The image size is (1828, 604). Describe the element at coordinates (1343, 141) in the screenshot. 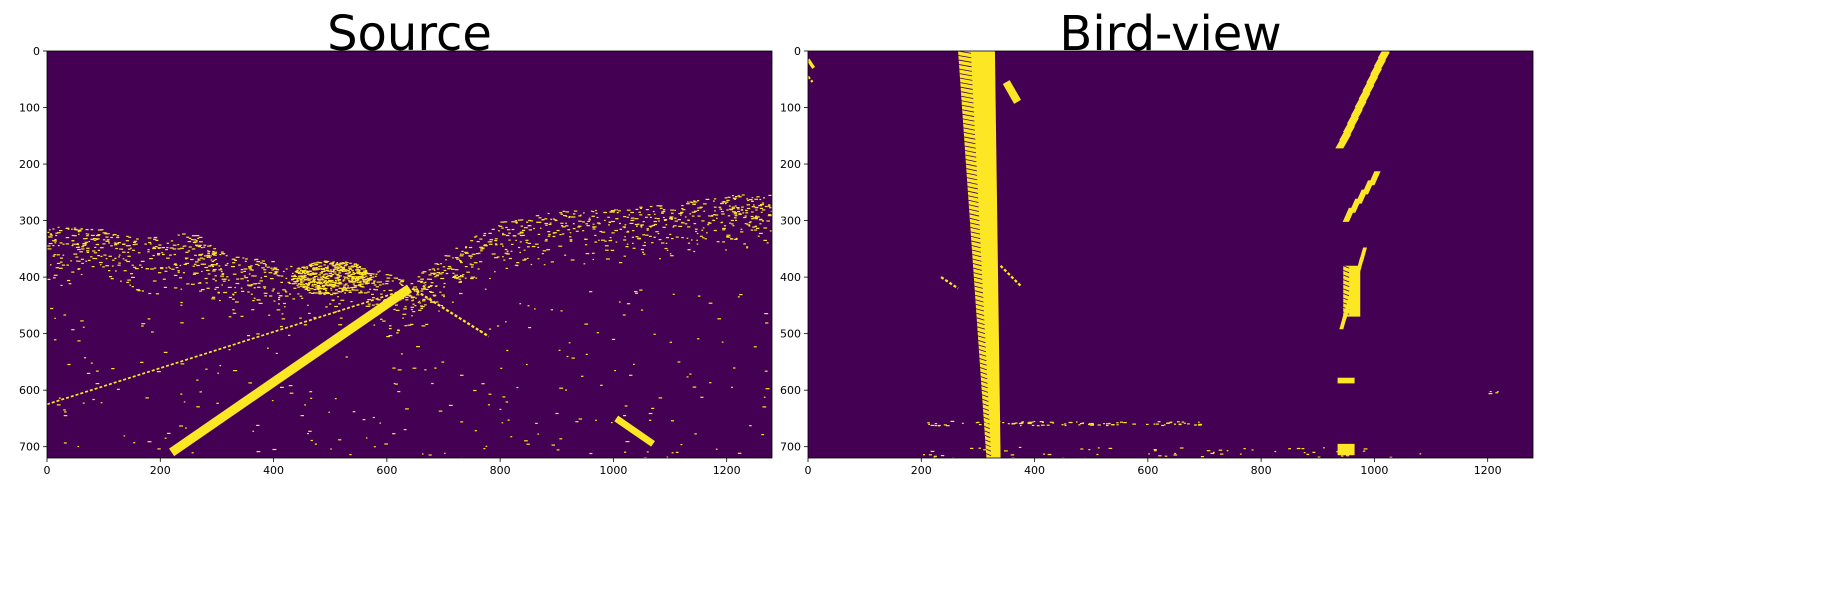

I see `bird-view-lane-dash` at that location.